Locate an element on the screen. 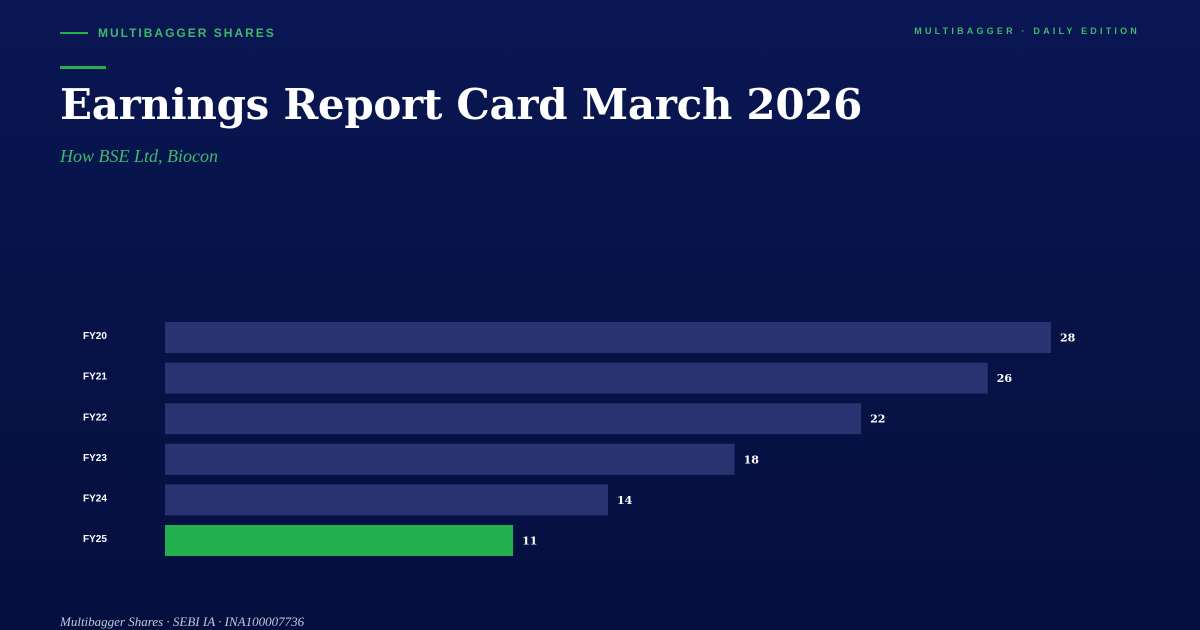 This screenshot has height=630, width=1200. category-label: FY24 is located at coordinates (95, 499).